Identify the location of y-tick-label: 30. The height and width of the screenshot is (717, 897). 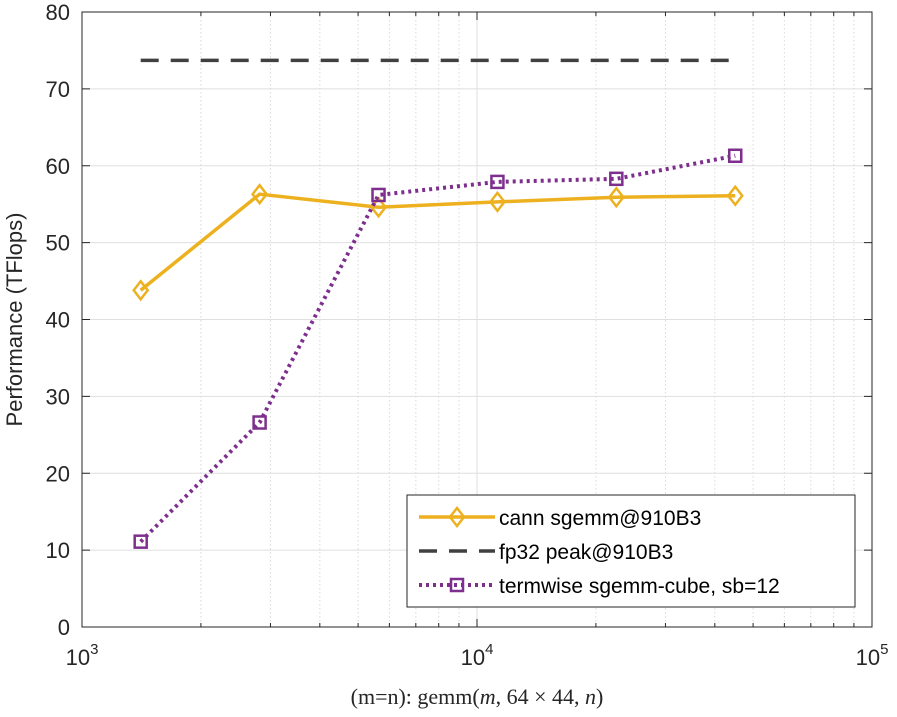
(58, 396).